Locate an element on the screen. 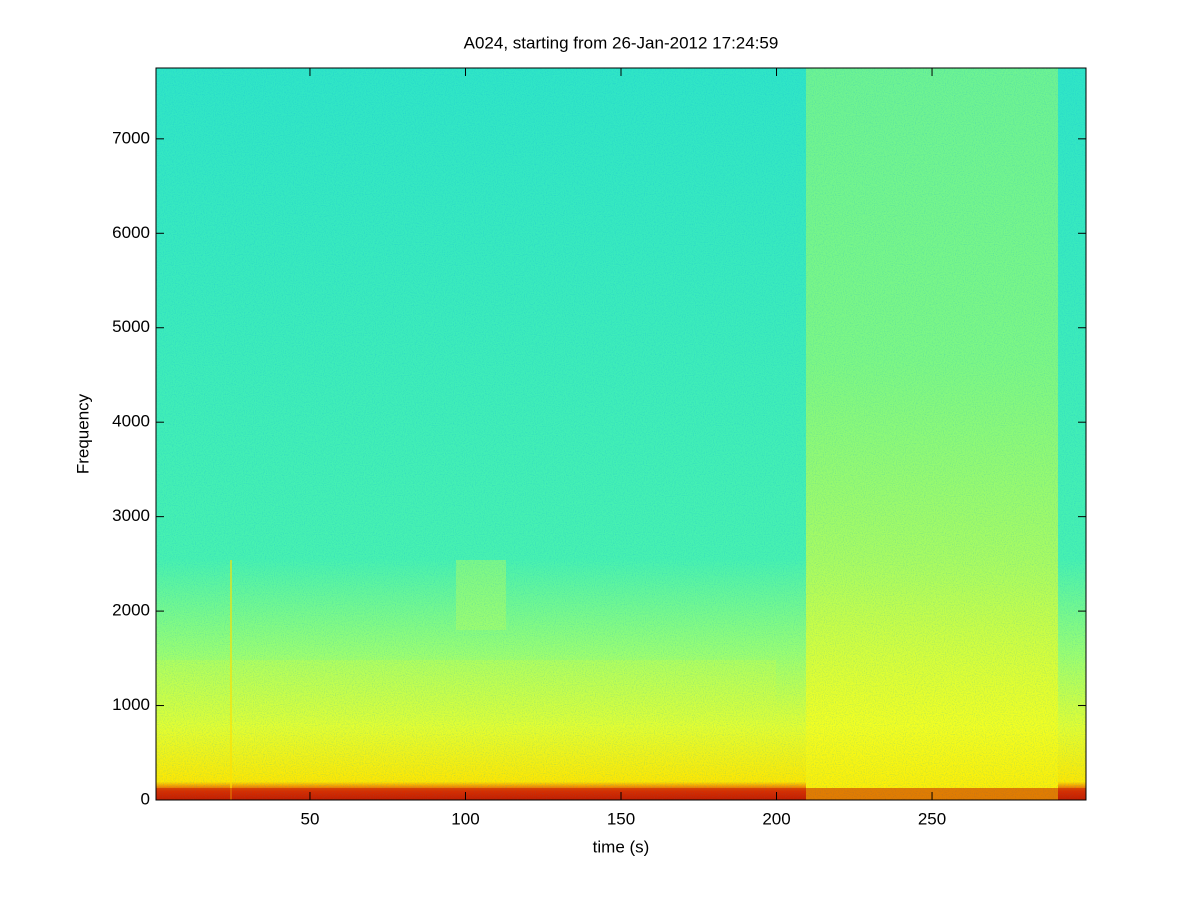 This screenshot has height=900, width=1200. x-tick-label: 50 is located at coordinates (310, 818).